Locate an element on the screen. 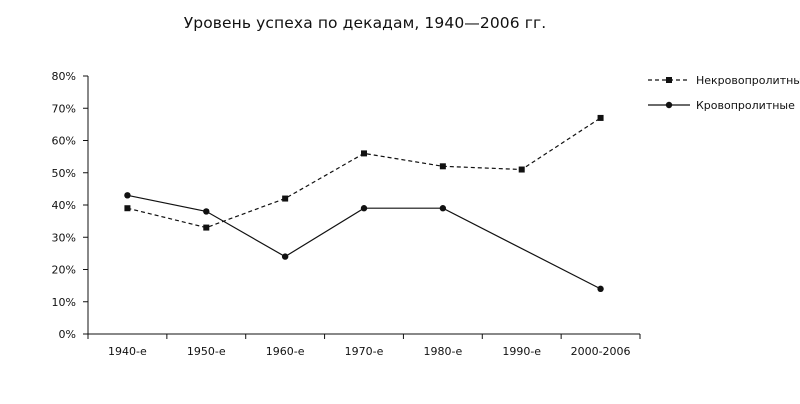  y-tick-label: 0% is located at coordinates (67, 334).